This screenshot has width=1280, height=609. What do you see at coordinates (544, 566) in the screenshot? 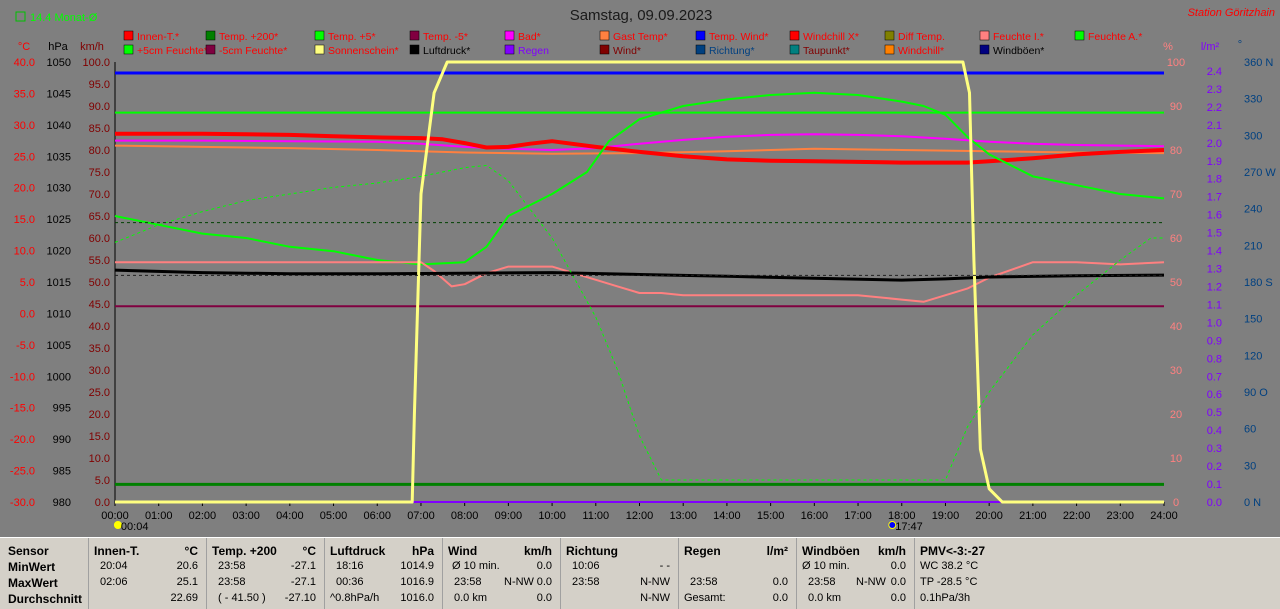
I see `wind-min-value: 0.0` at bounding box center [544, 566].